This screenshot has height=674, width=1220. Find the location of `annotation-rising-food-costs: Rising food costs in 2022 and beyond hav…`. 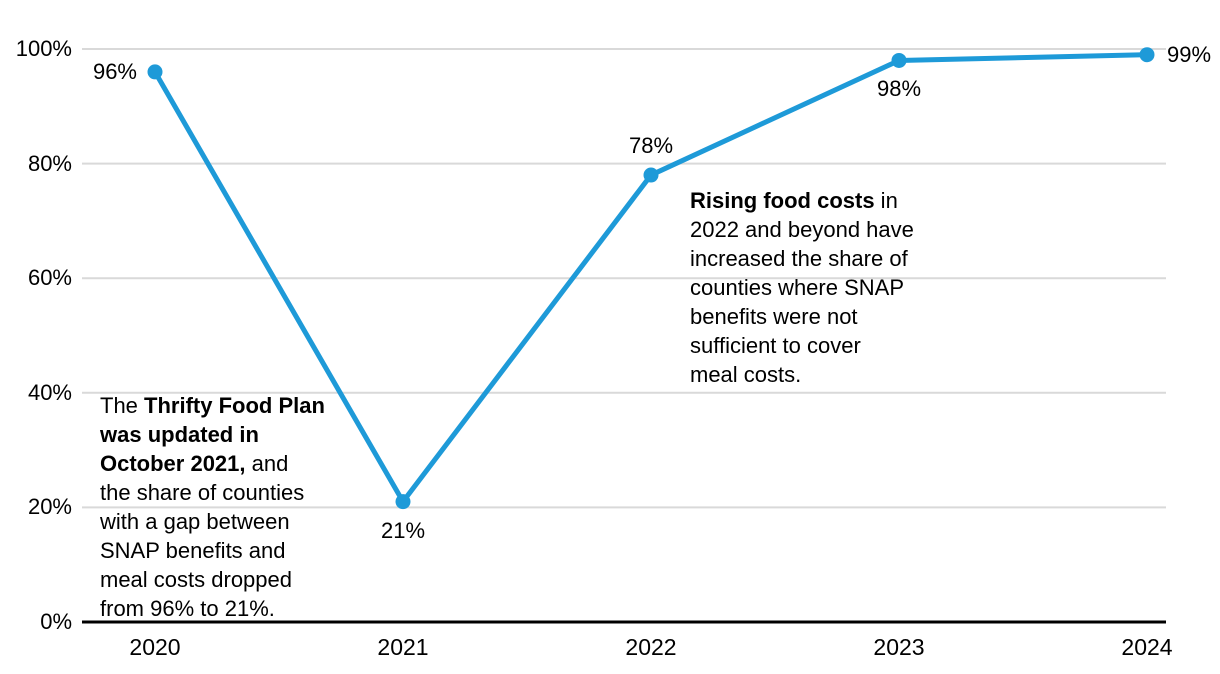

annotation-rising-food-costs: Rising food costs in 2022 and beyond hav… is located at coordinates (802, 287).